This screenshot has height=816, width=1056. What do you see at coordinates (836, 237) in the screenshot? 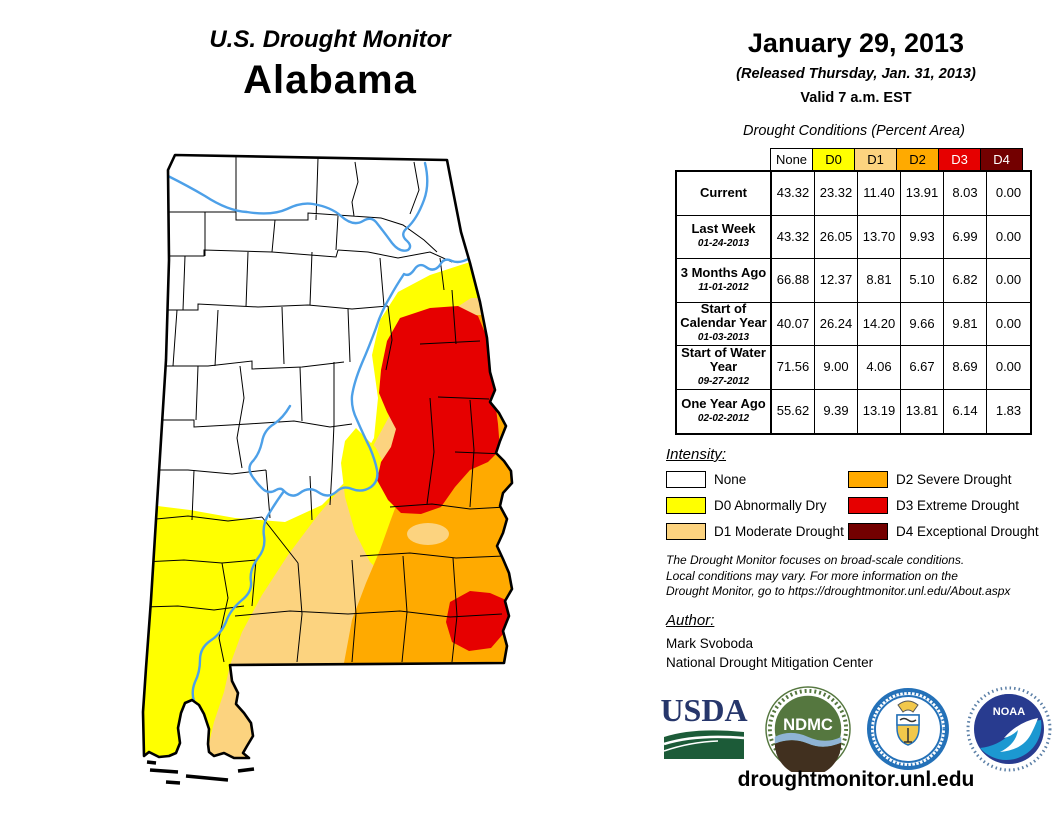
I see `table-value: 26.05` at bounding box center [836, 237].